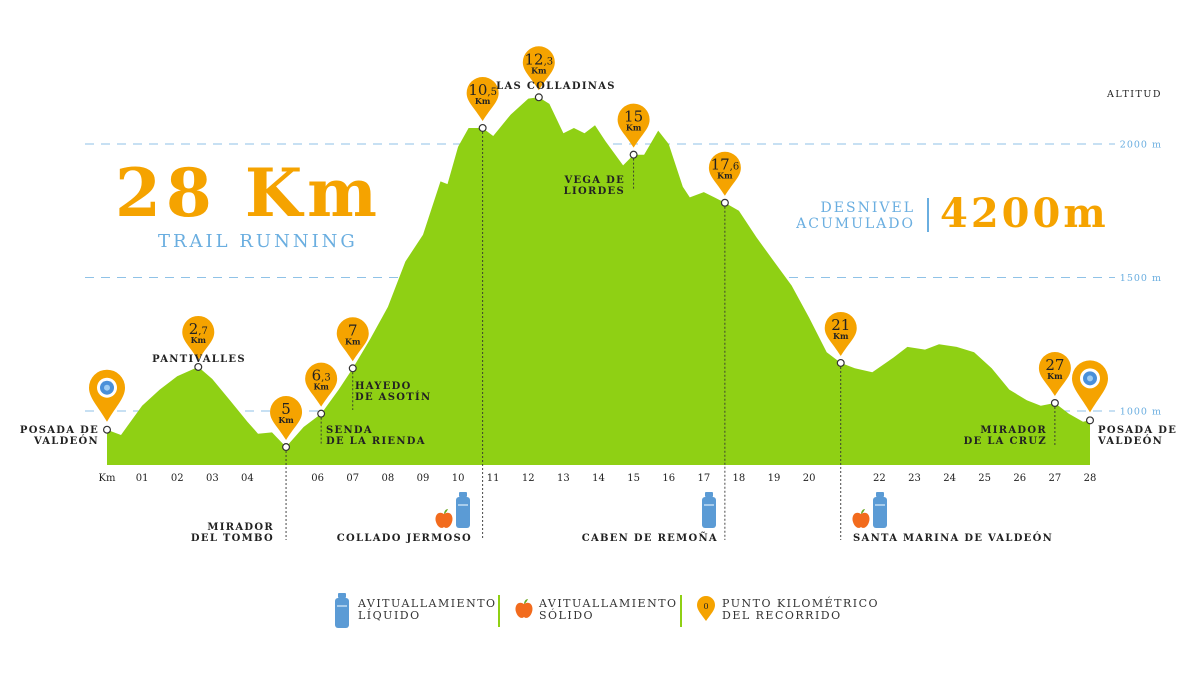 The height and width of the screenshot is (675, 1200). What do you see at coordinates (1090, 478) in the screenshot?
I see `x-tick-label: 28` at bounding box center [1090, 478].